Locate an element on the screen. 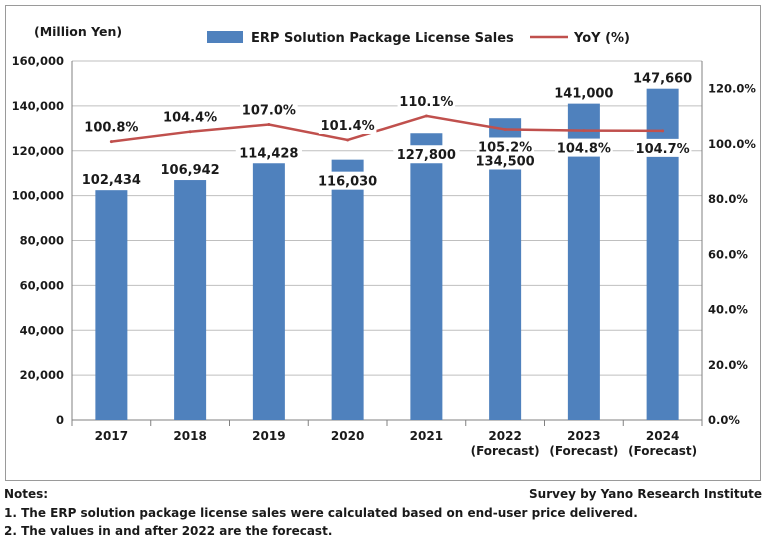 This screenshot has width=766, height=541. bar-value-label: 127,800 is located at coordinates (426, 155).